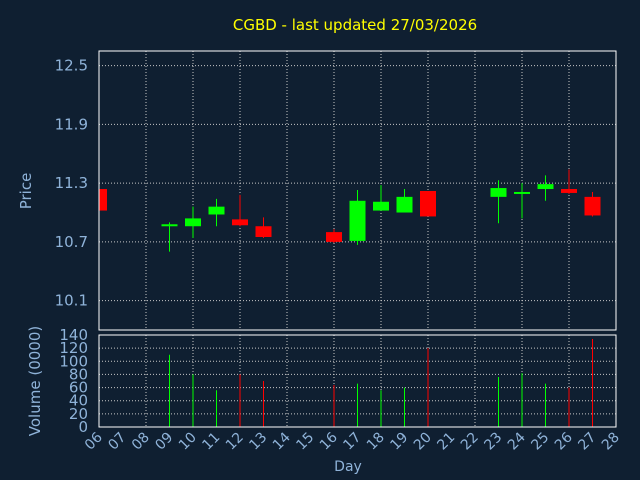  Describe the element at coordinates (71, 301) in the screenshot. I see `price-tick-label: 10.1` at that location.